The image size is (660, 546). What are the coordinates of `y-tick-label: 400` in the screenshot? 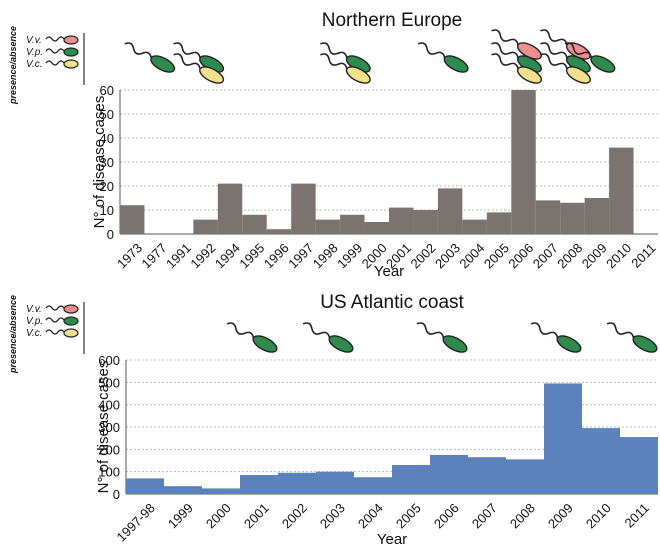 It's located at (109, 405).